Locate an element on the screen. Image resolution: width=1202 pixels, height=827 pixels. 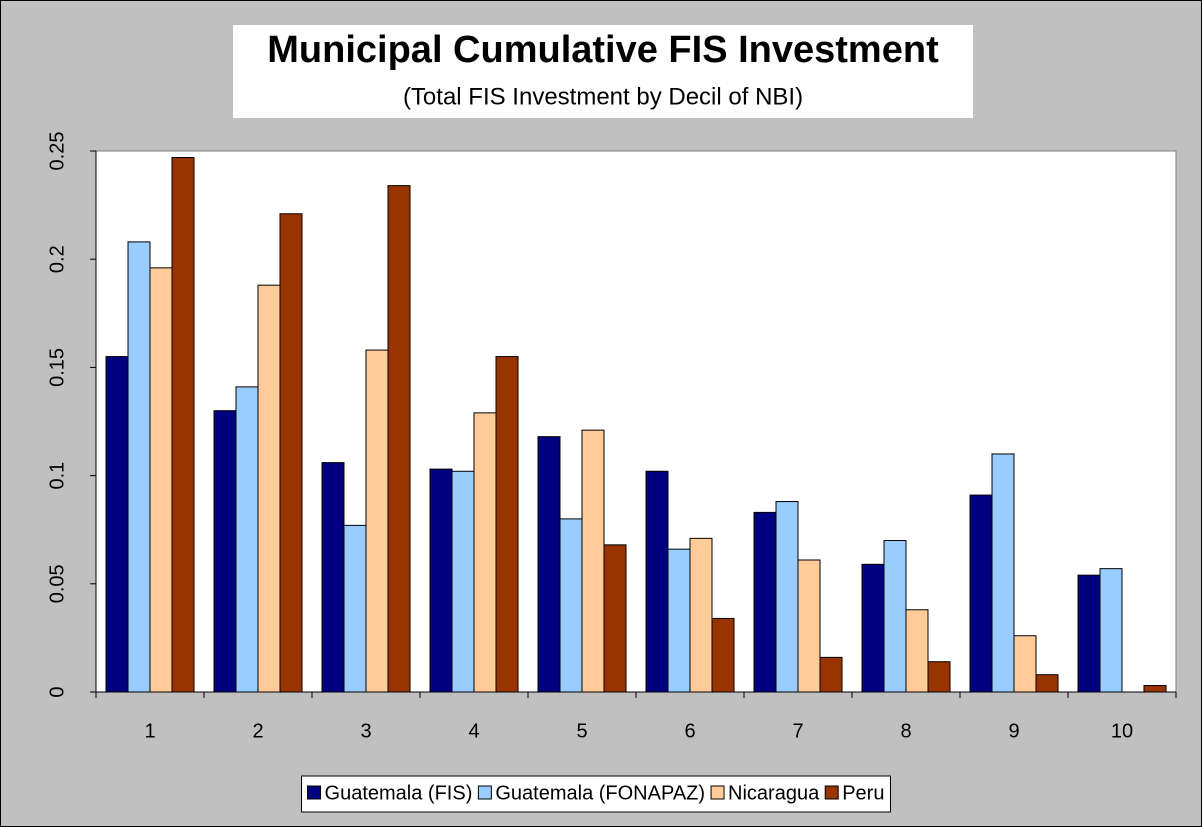
y-tick-label: 0.25 is located at coordinates (57, 151).